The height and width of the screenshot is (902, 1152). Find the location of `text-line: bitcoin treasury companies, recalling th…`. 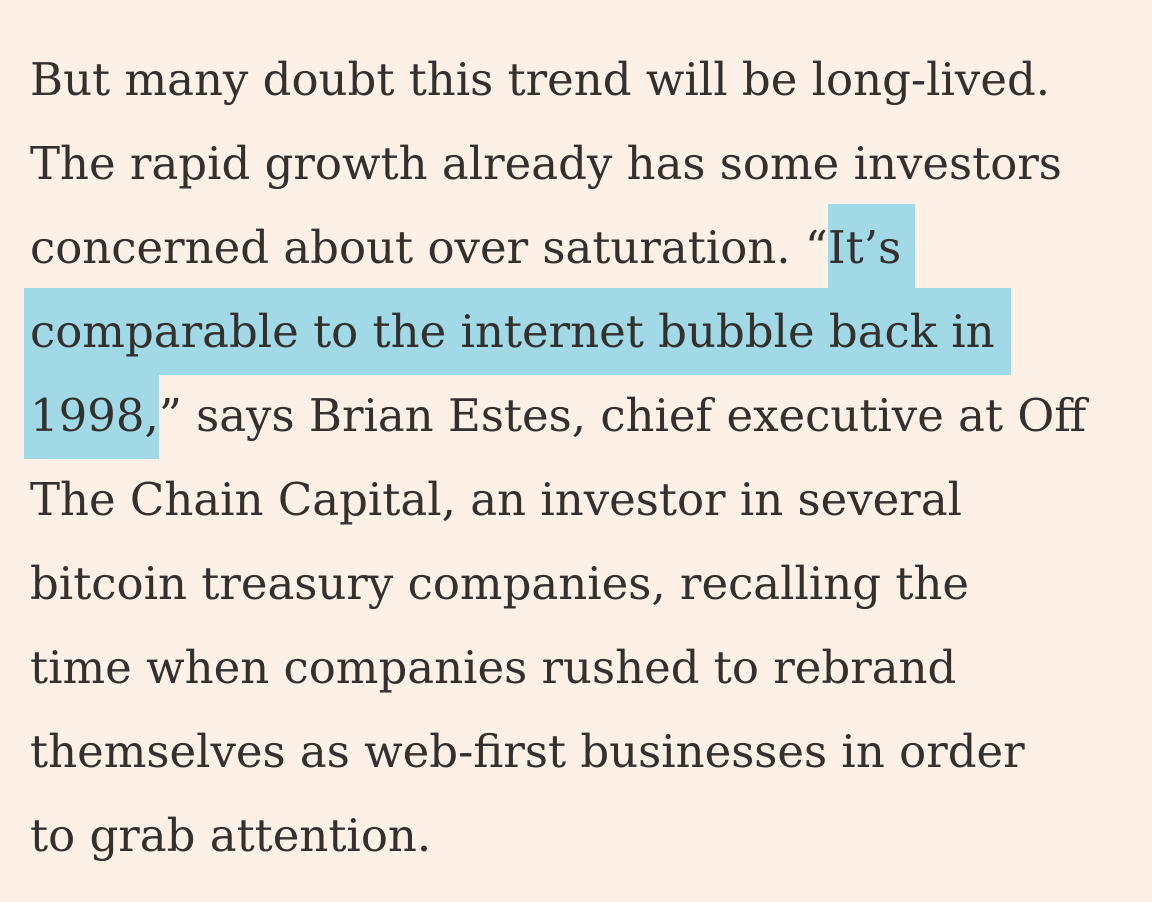

text-line: bitcoin treasury companies, recalling th… is located at coordinates (500, 583).